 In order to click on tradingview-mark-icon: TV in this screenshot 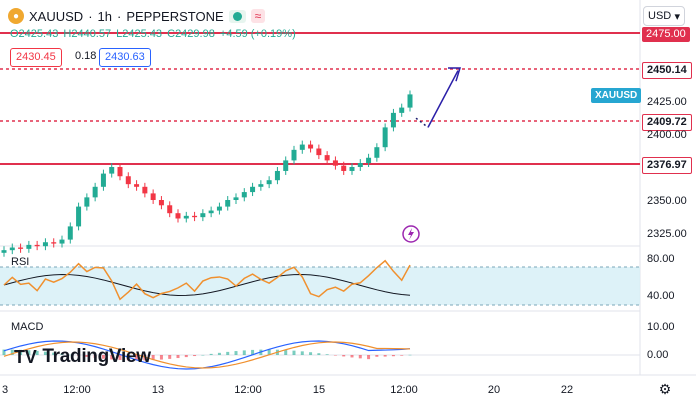, I will do `click(25, 356)`.